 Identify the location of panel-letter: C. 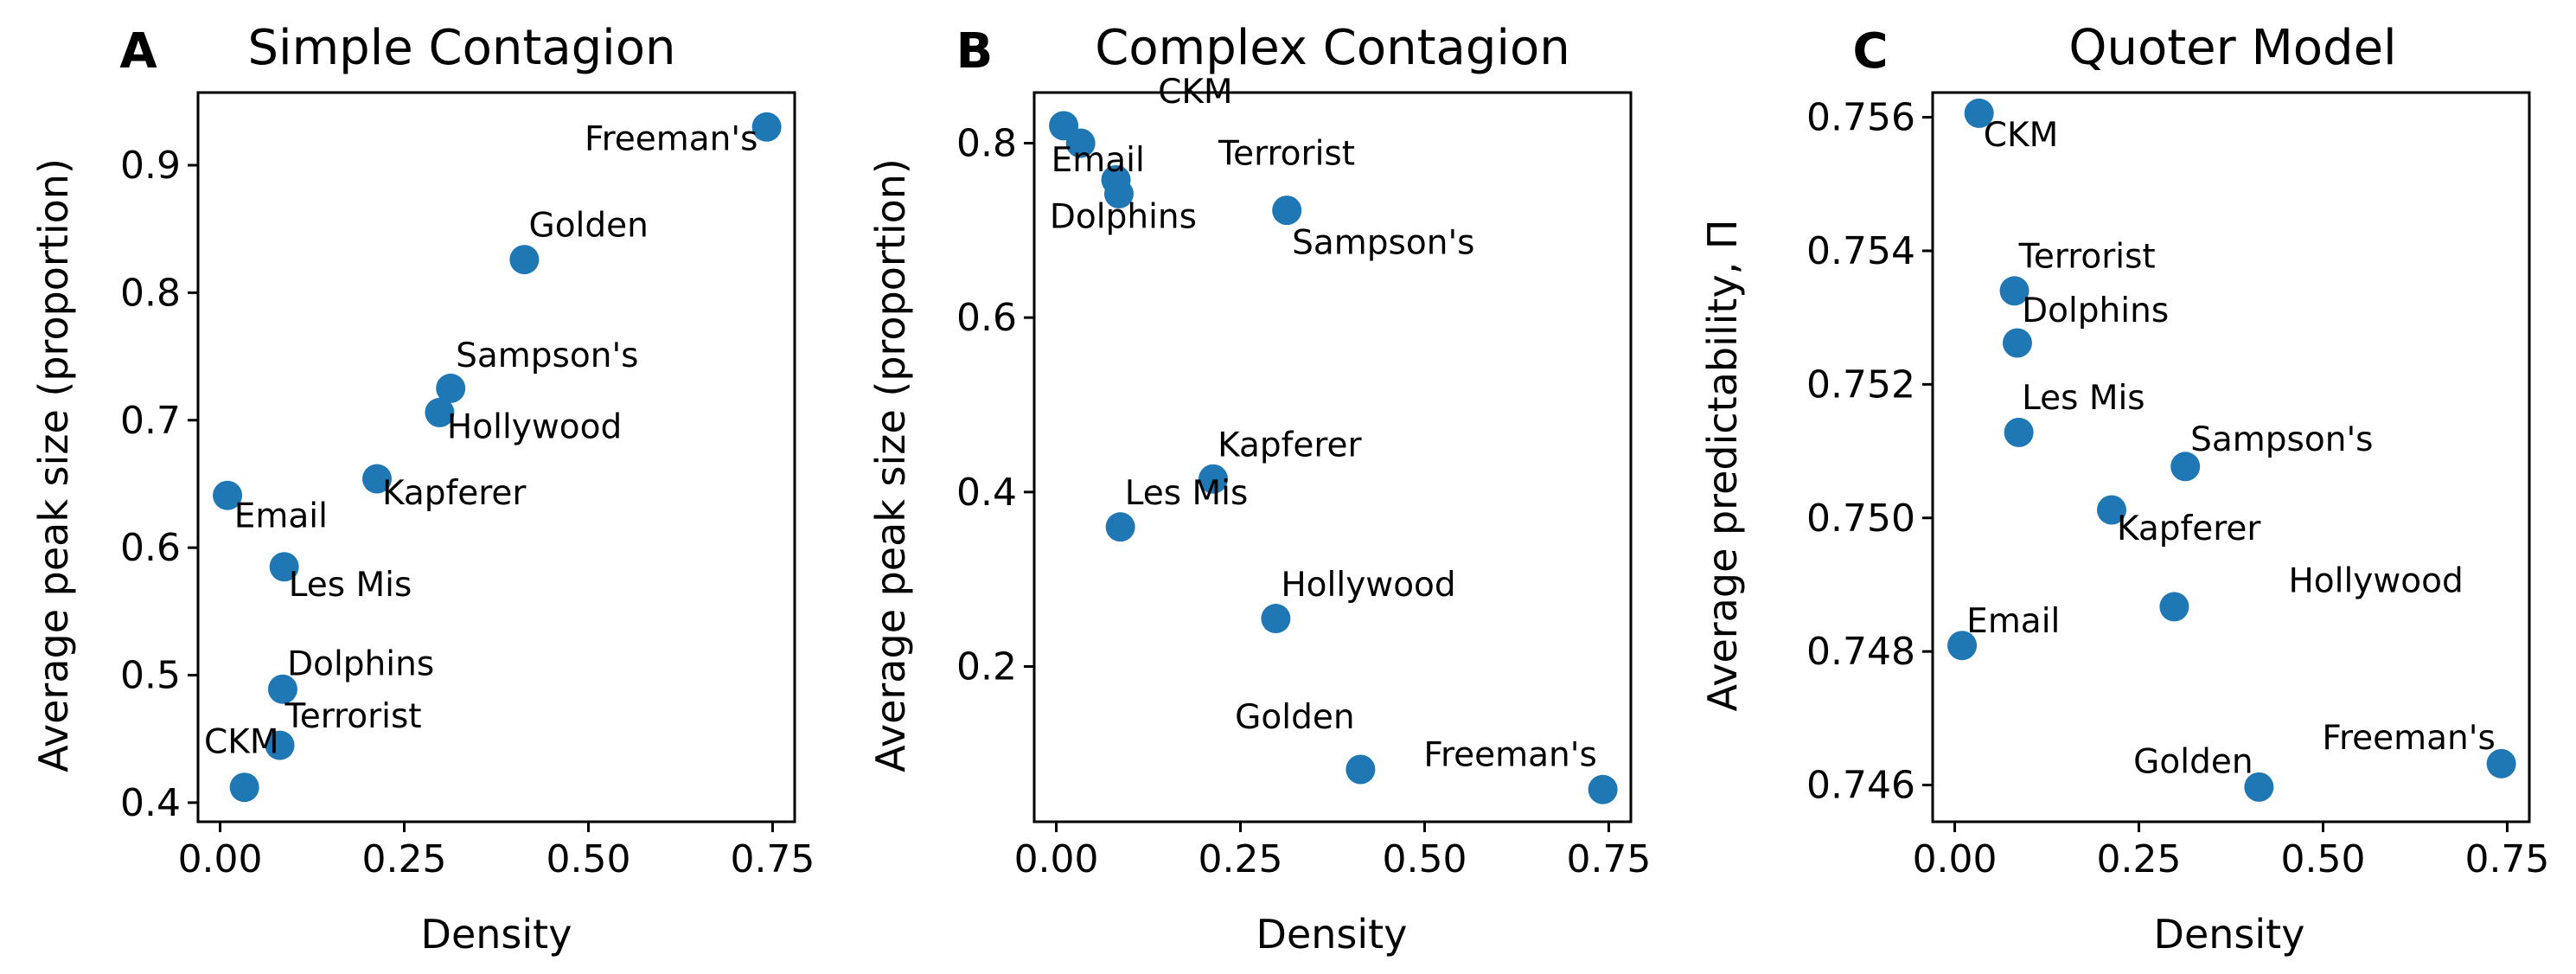
(1870, 52).